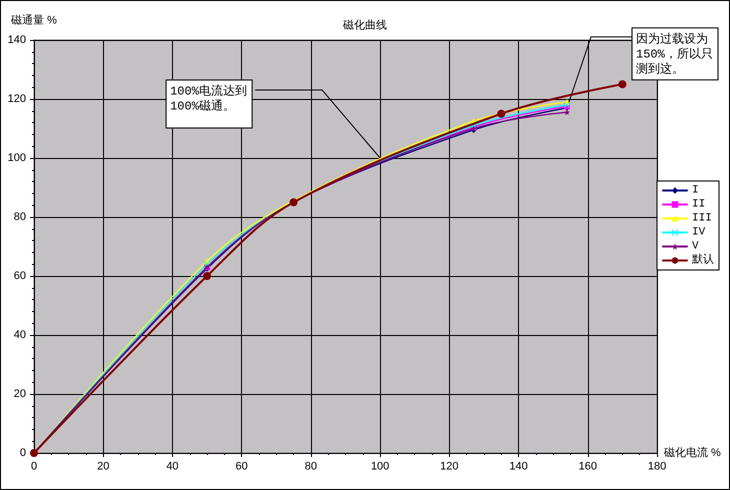 This screenshot has height=490, width=730. What do you see at coordinates (695, 190) in the screenshot?
I see `legend-label: I` at bounding box center [695, 190].